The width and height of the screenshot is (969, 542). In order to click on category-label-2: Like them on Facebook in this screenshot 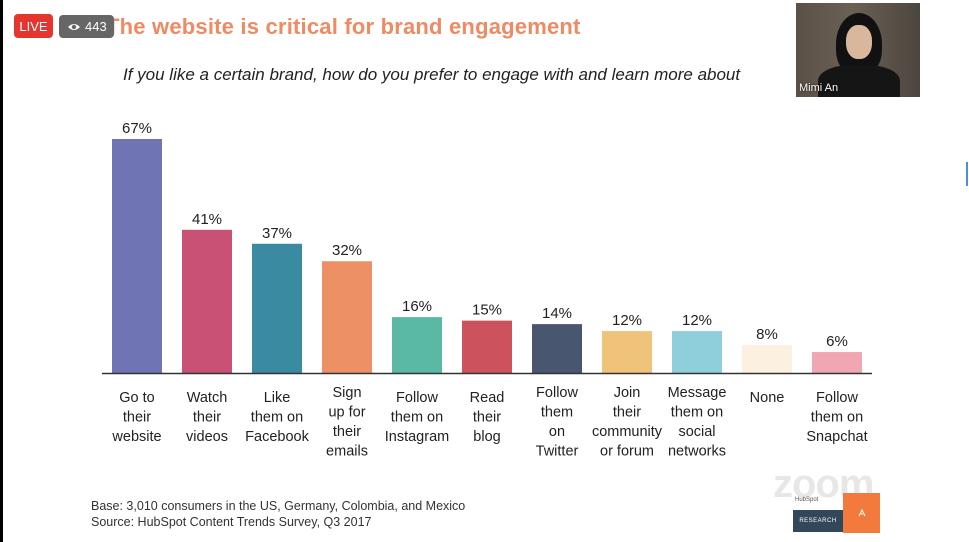, I will do `click(277, 417)`.